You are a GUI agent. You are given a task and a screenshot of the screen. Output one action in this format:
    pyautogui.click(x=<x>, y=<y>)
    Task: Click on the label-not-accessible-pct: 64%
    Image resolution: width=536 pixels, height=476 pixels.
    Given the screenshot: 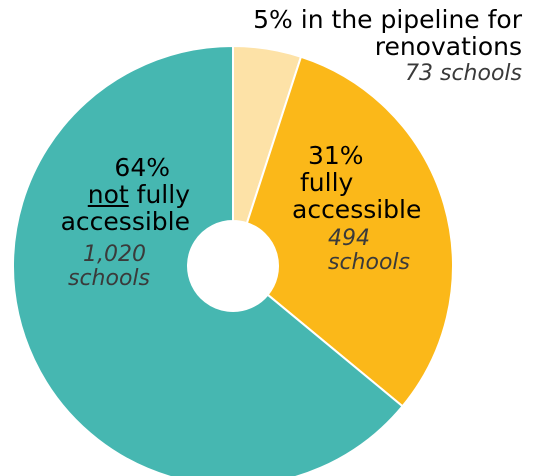 What is the action you would take?
    pyautogui.click(x=142, y=167)
    